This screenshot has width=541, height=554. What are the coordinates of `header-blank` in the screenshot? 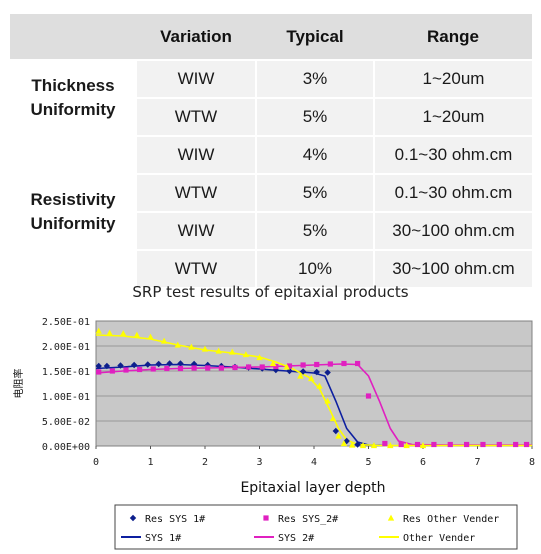 It's located at (73, 37).